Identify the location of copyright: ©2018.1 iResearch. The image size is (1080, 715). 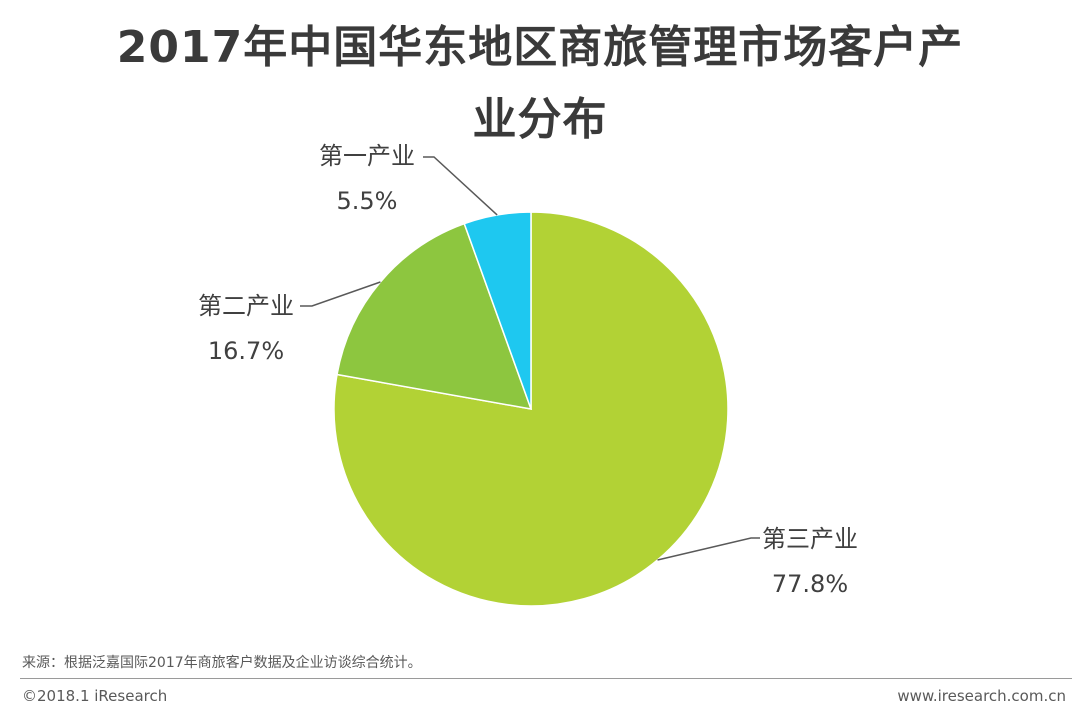
(95, 696).